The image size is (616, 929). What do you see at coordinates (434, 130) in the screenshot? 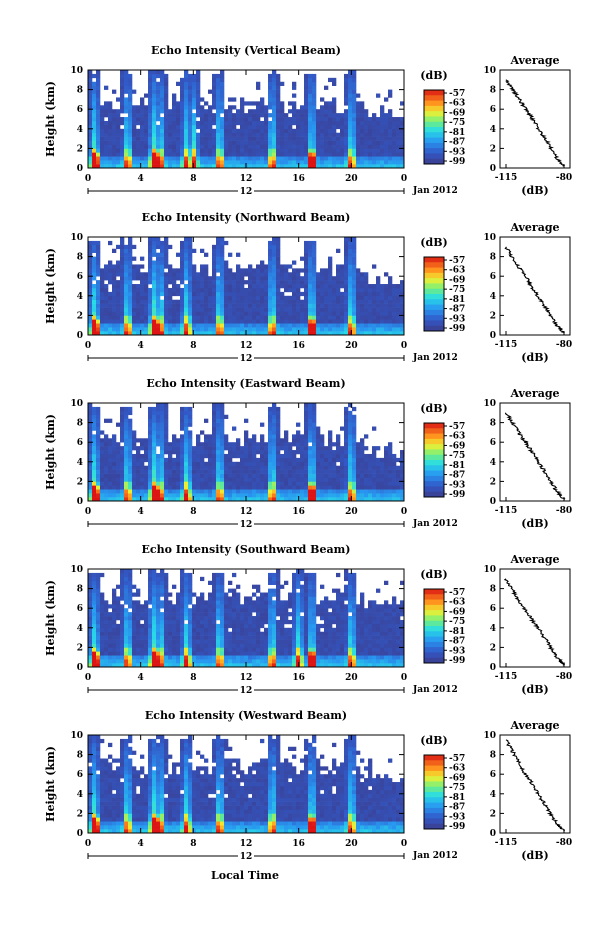
I see `colorbar-band` at bounding box center [434, 130].